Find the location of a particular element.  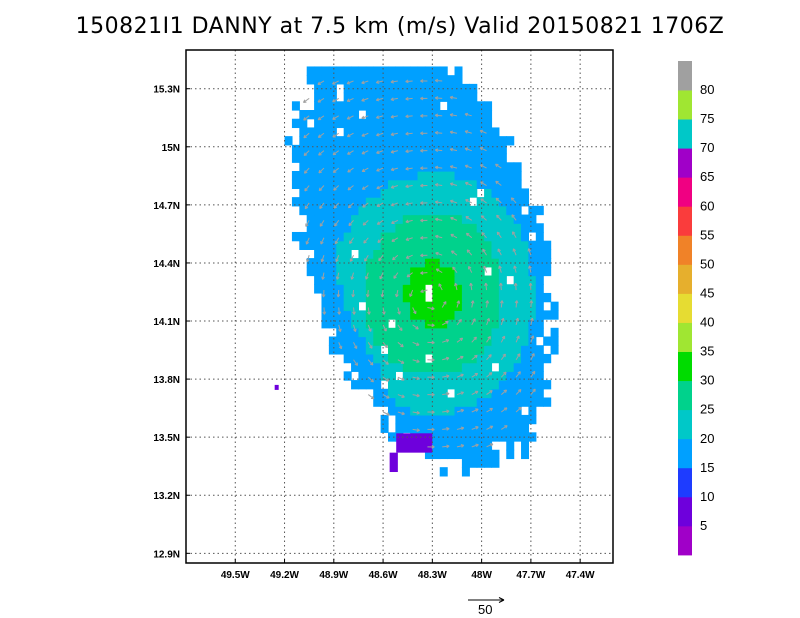

colorbar-label: 45 is located at coordinates (707, 292).